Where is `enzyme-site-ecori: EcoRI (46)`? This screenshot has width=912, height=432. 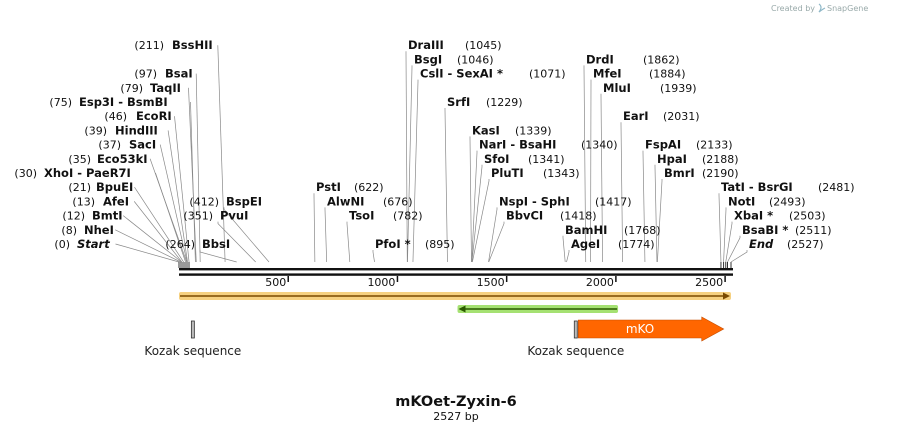
enzyme-site-ecori: EcoRI (46) is located at coordinates (137, 116).